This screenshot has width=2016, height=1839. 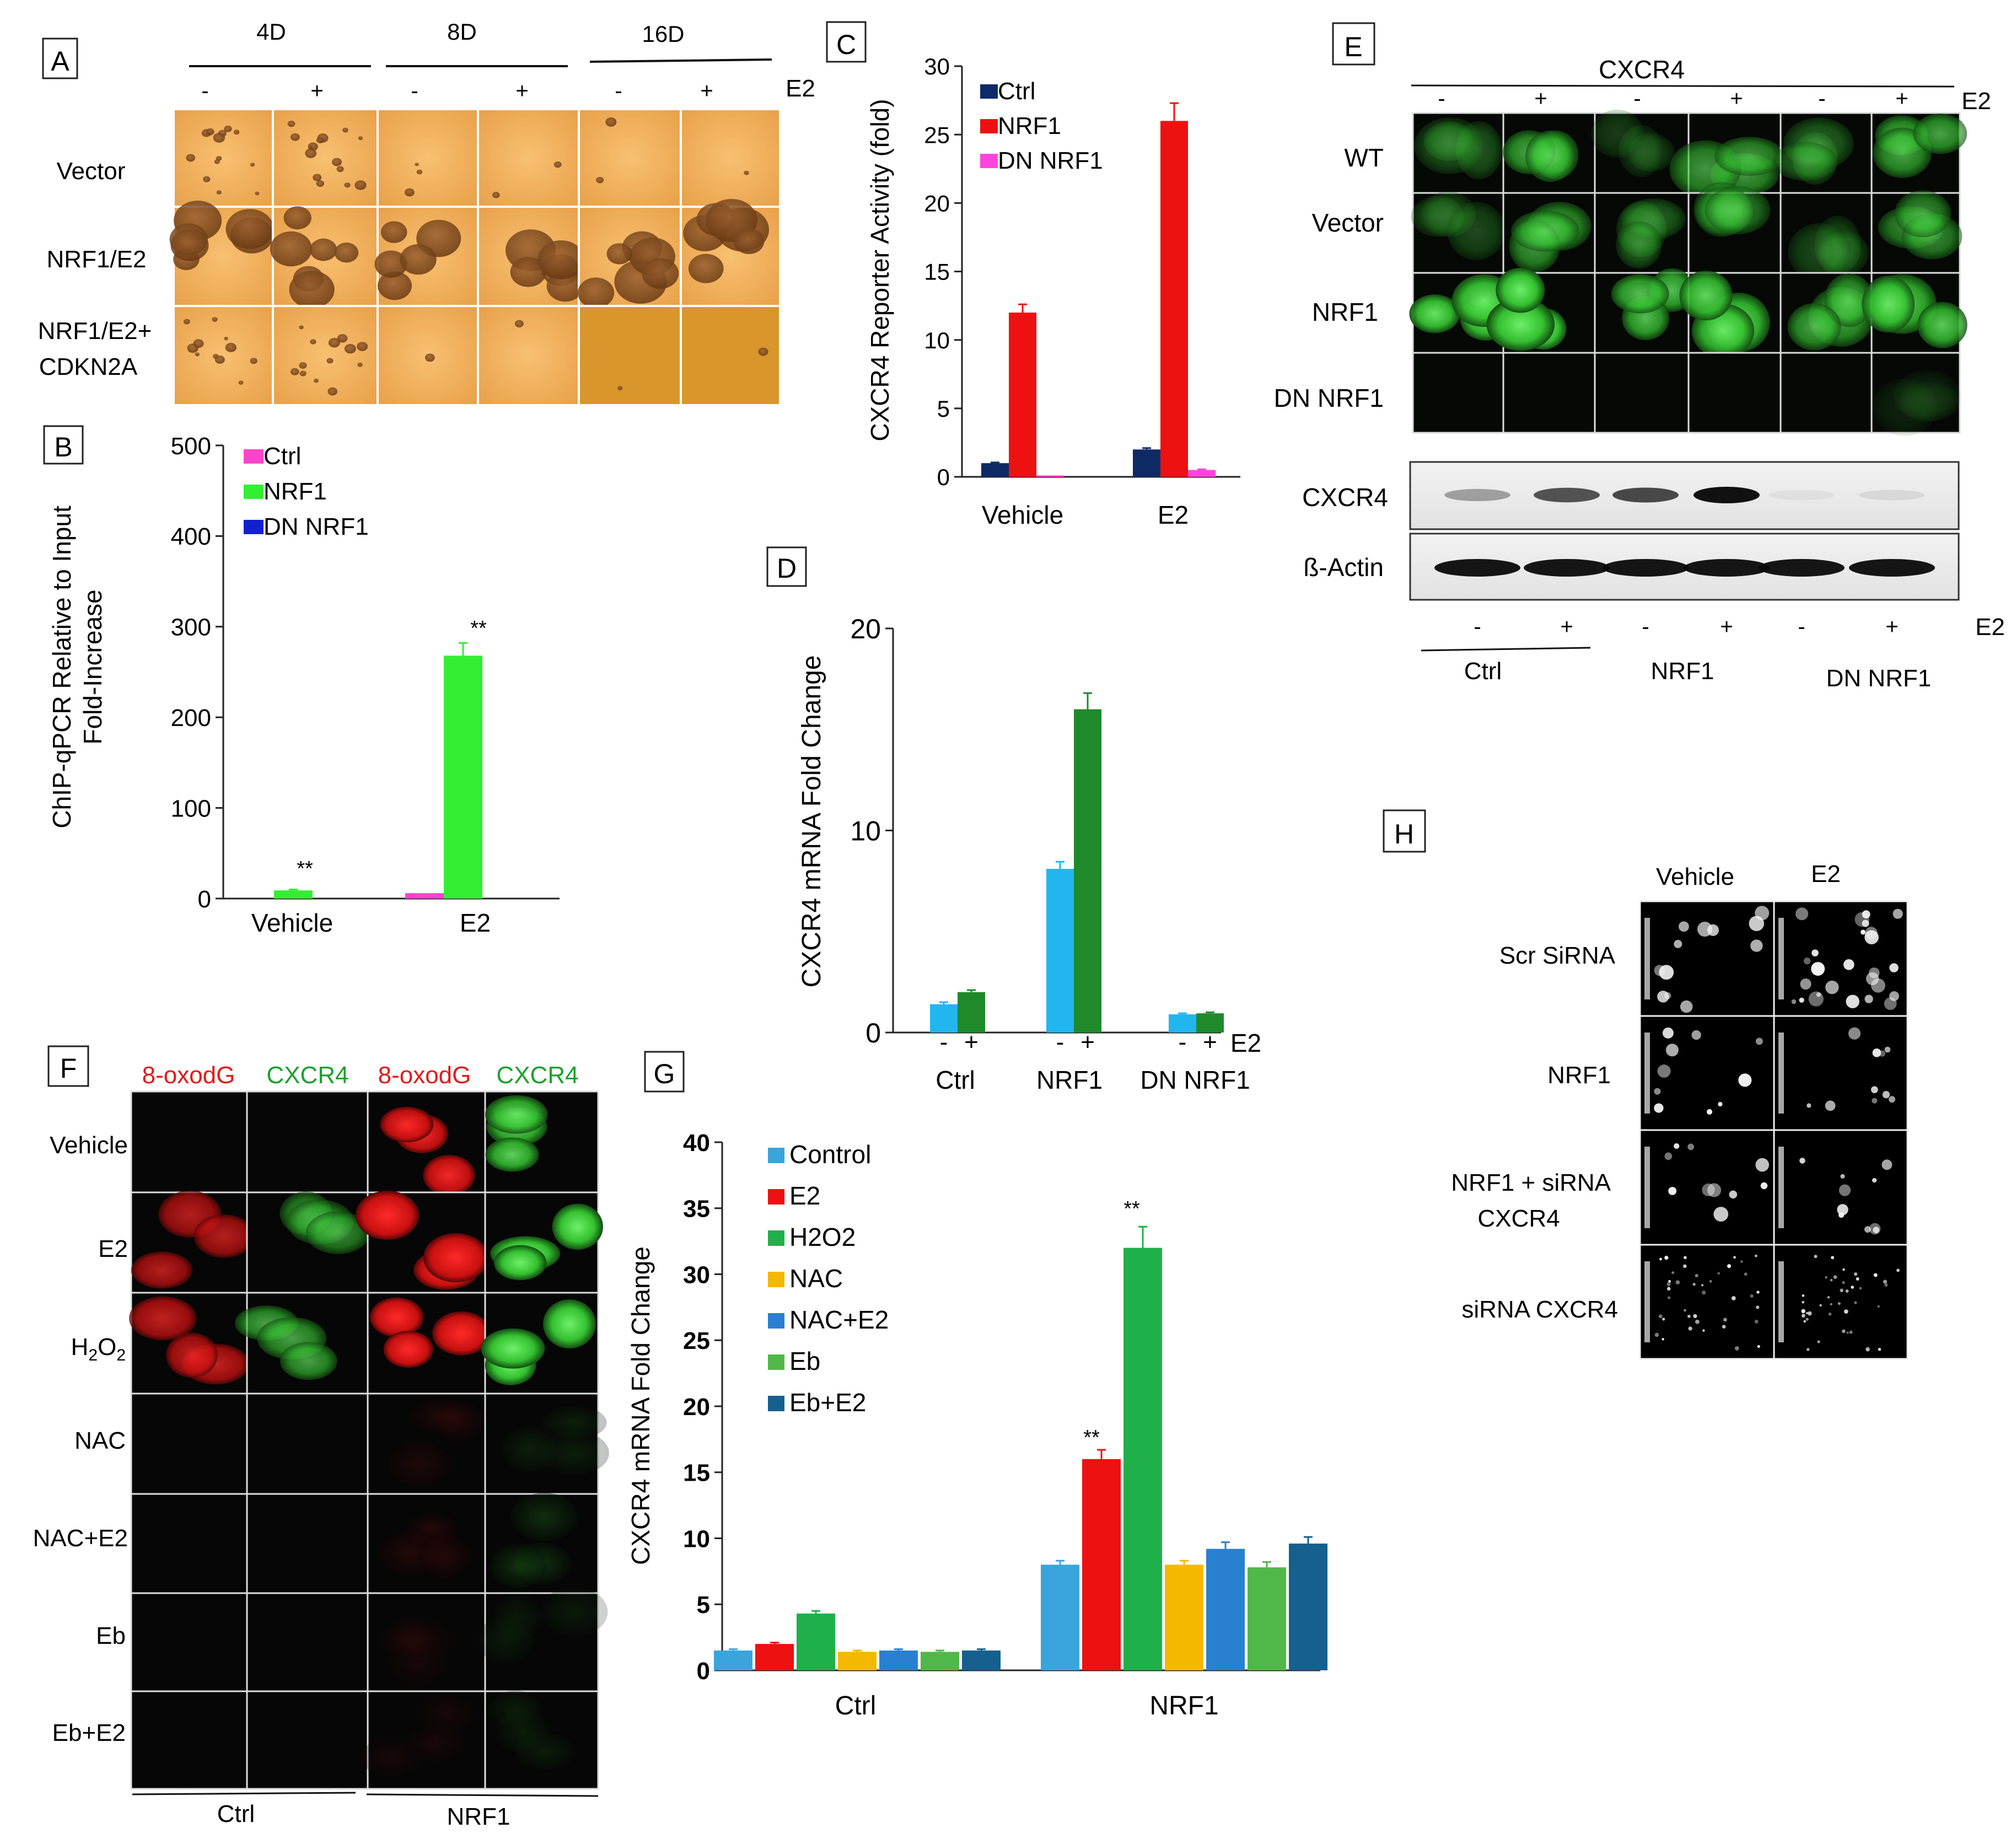 I want to click on bar-eb, so click(x=1267, y=1618).